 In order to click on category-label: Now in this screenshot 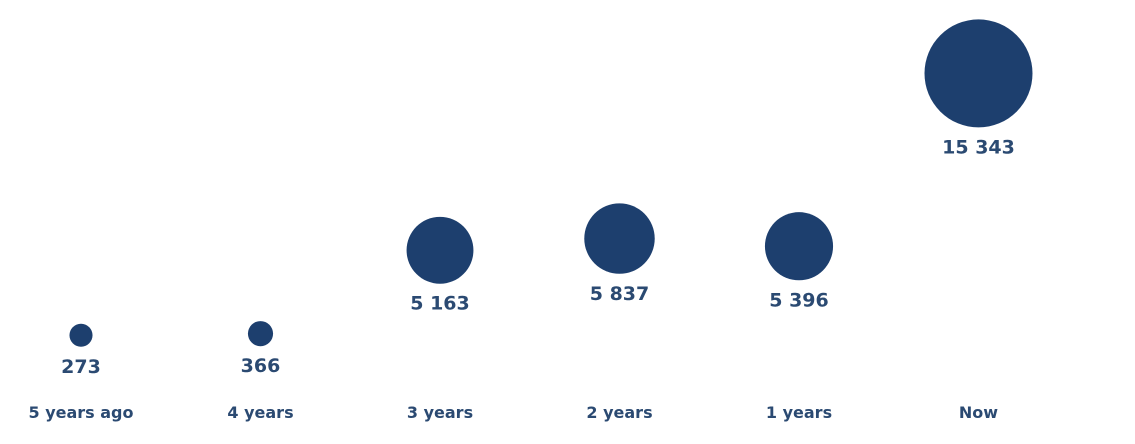, I will do `click(978, 412)`.